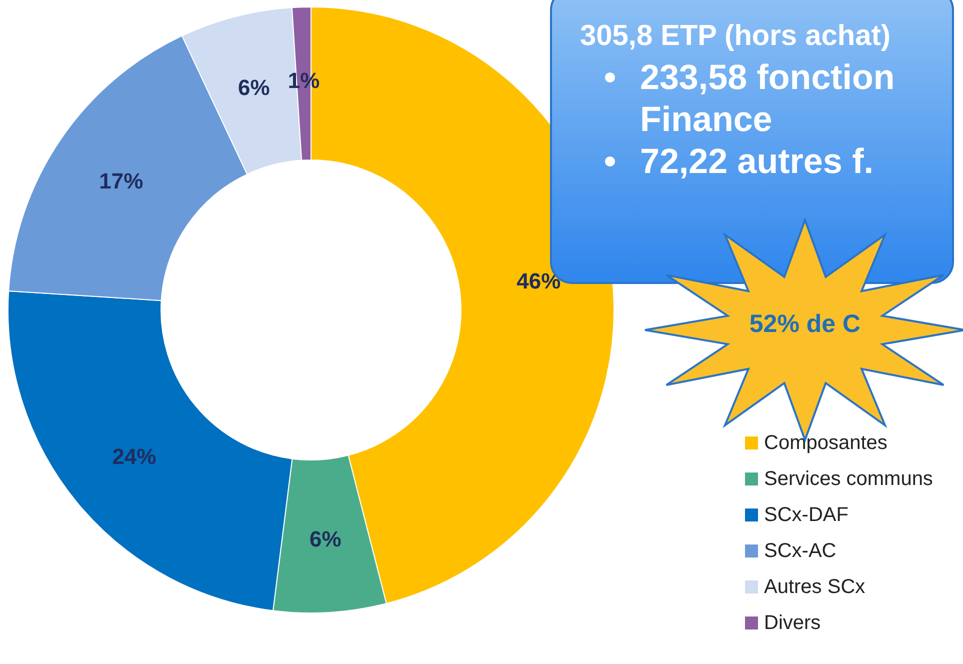  What do you see at coordinates (736, 36) in the screenshot?
I see `text: 305,8 ETP (hors achat)` at bounding box center [736, 36].